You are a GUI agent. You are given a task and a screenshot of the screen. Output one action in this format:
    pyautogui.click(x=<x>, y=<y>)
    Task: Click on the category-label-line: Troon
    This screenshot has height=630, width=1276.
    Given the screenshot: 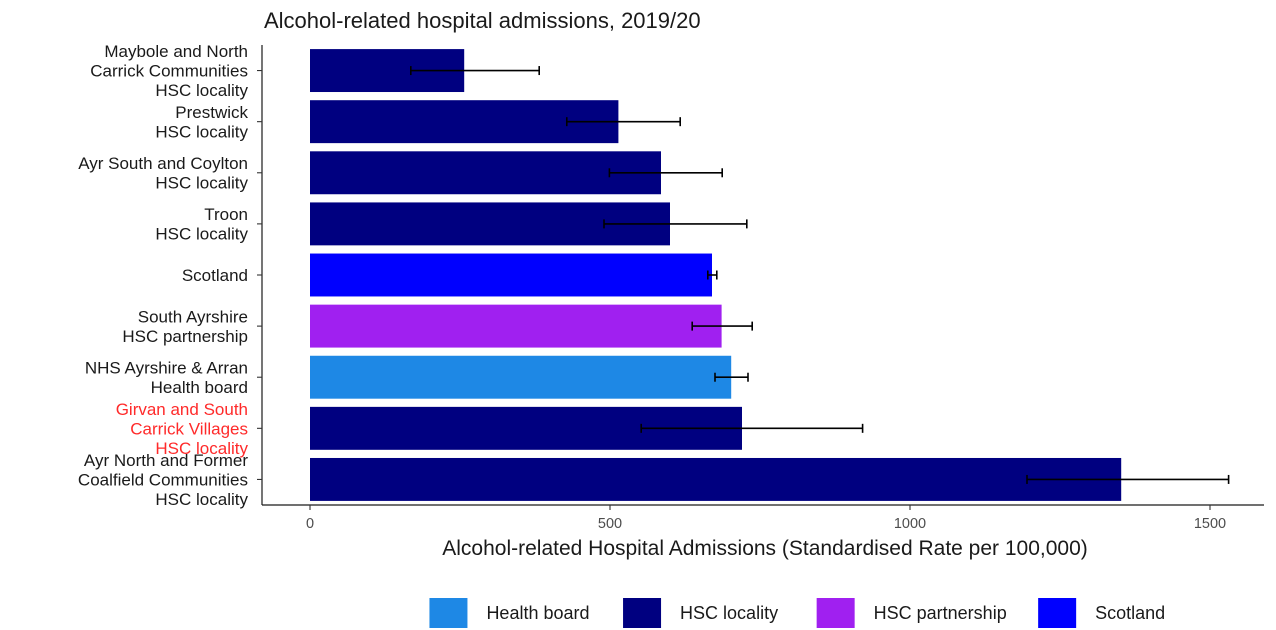 What is the action you would take?
    pyautogui.click(x=226, y=214)
    